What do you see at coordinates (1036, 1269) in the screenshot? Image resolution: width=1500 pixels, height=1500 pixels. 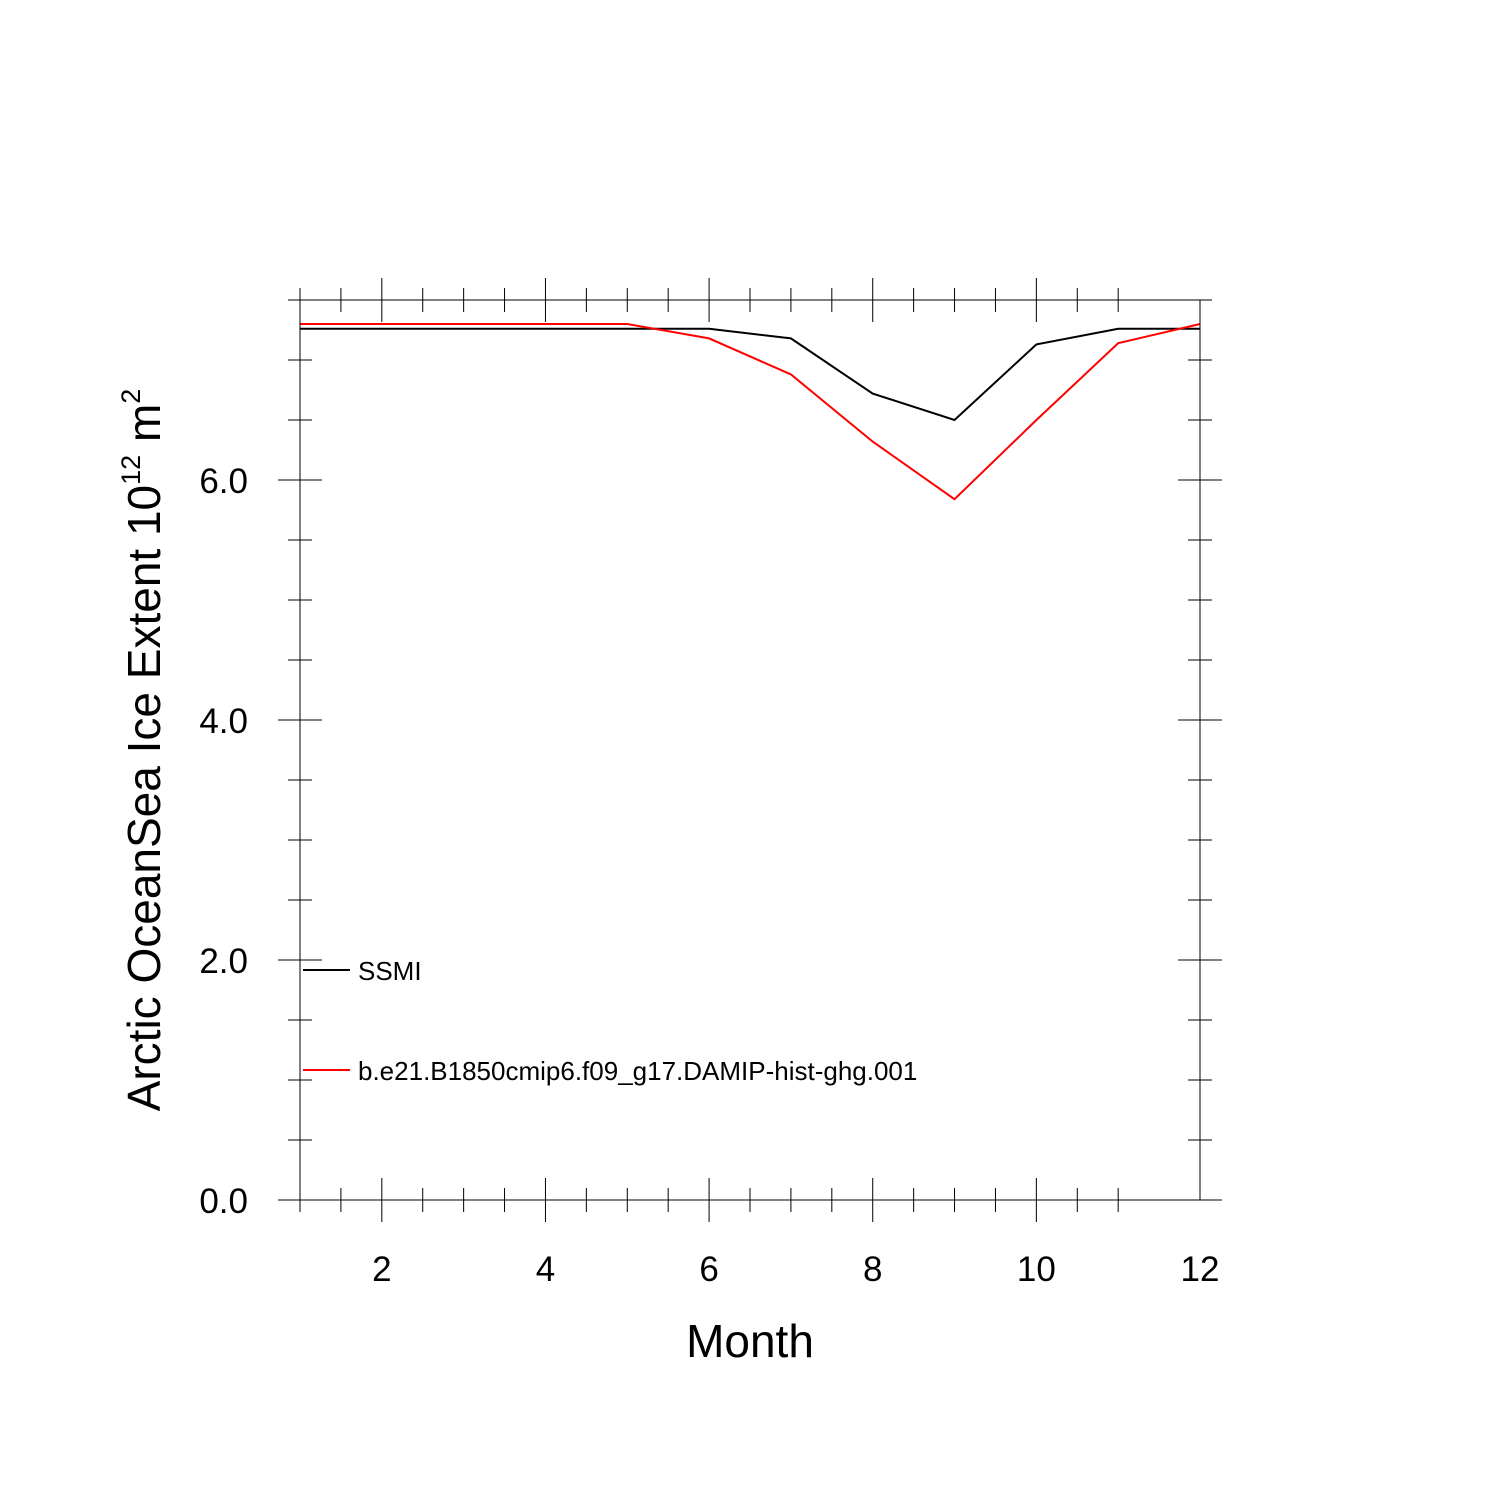 I see `x-tick-label: 10` at bounding box center [1036, 1269].